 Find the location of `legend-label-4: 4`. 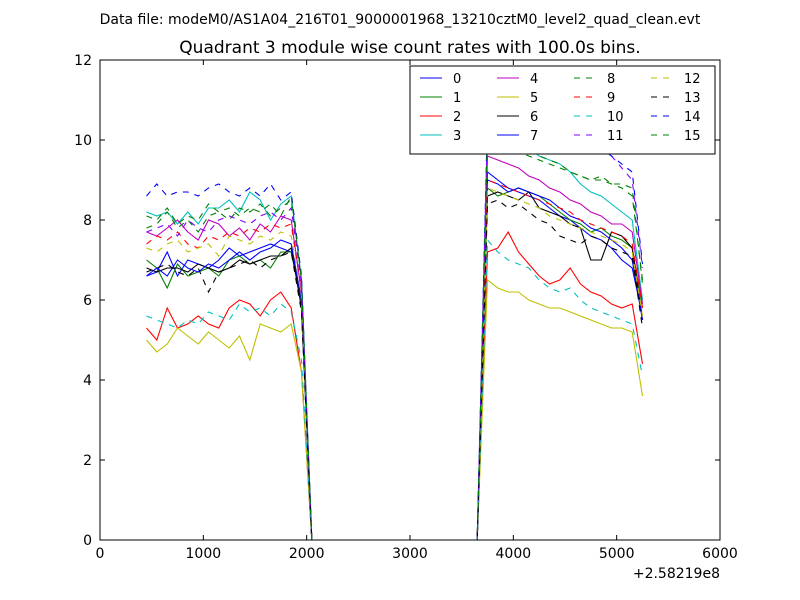

legend-label-4: 4 is located at coordinates (534, 79).